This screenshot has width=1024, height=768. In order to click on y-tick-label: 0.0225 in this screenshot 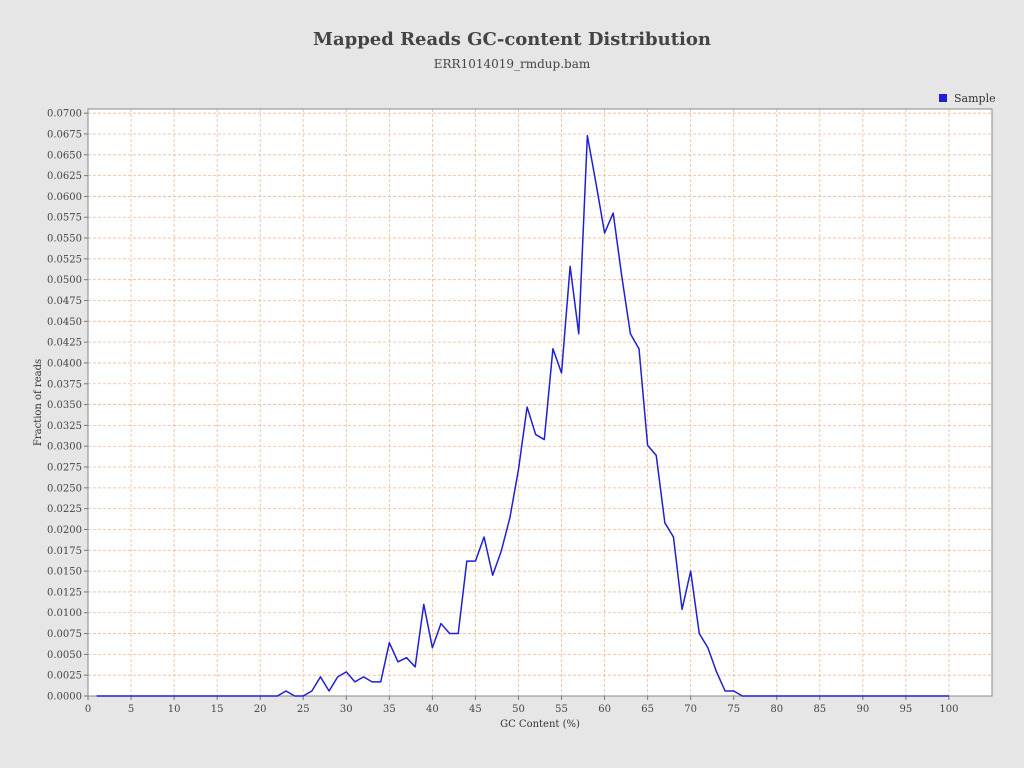, I will do `click(64, 509)`.